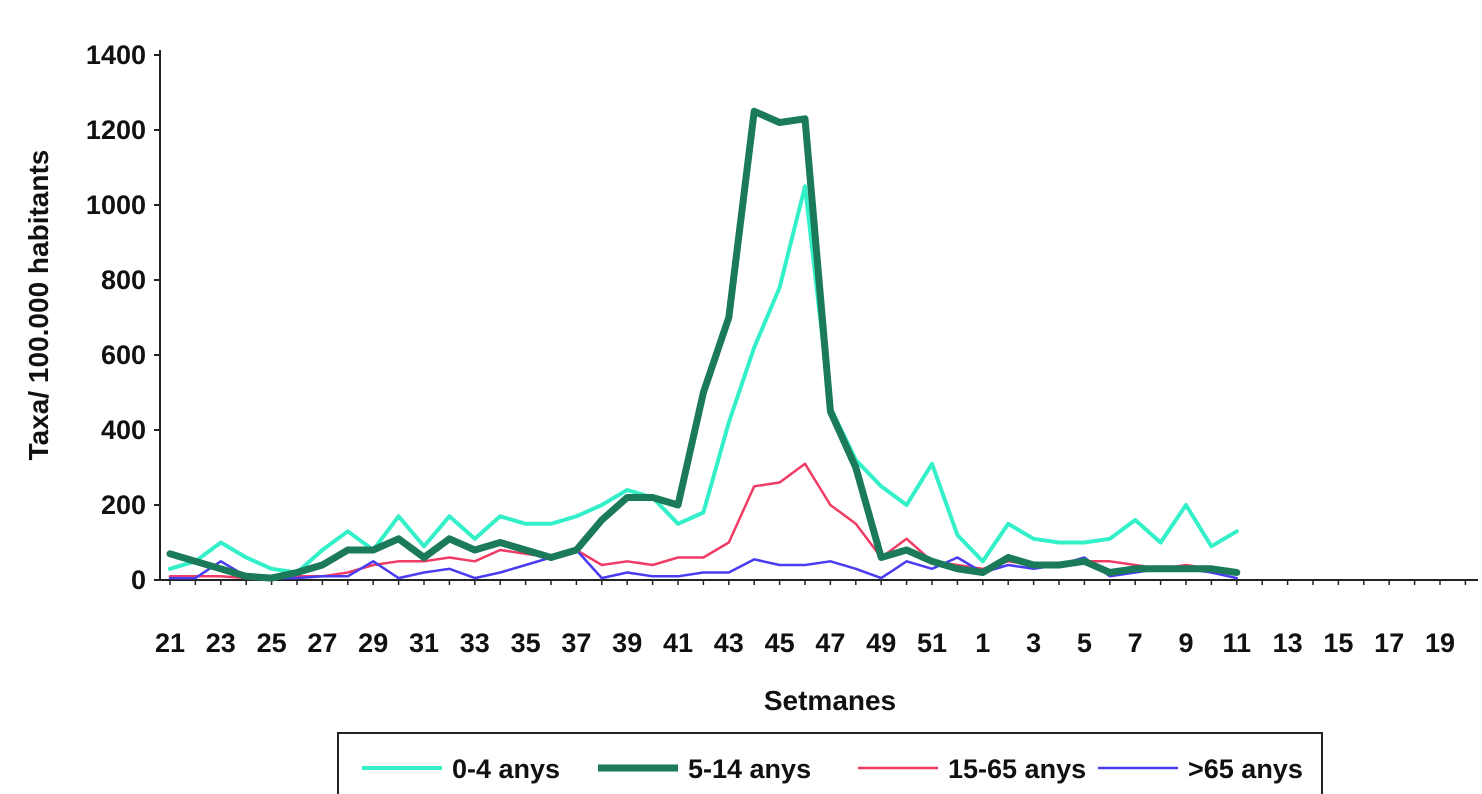 The height and width of the screenshot is (794, 1482). Describe the element at coordinates (1389, 643) in the screenshot. I see `x-tick-label: 17` at that location.